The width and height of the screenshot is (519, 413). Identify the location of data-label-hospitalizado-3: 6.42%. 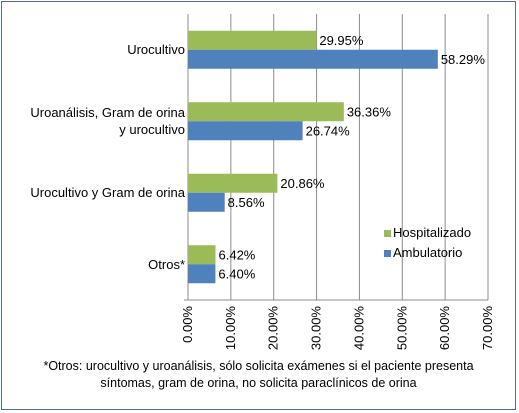
(237, 254).